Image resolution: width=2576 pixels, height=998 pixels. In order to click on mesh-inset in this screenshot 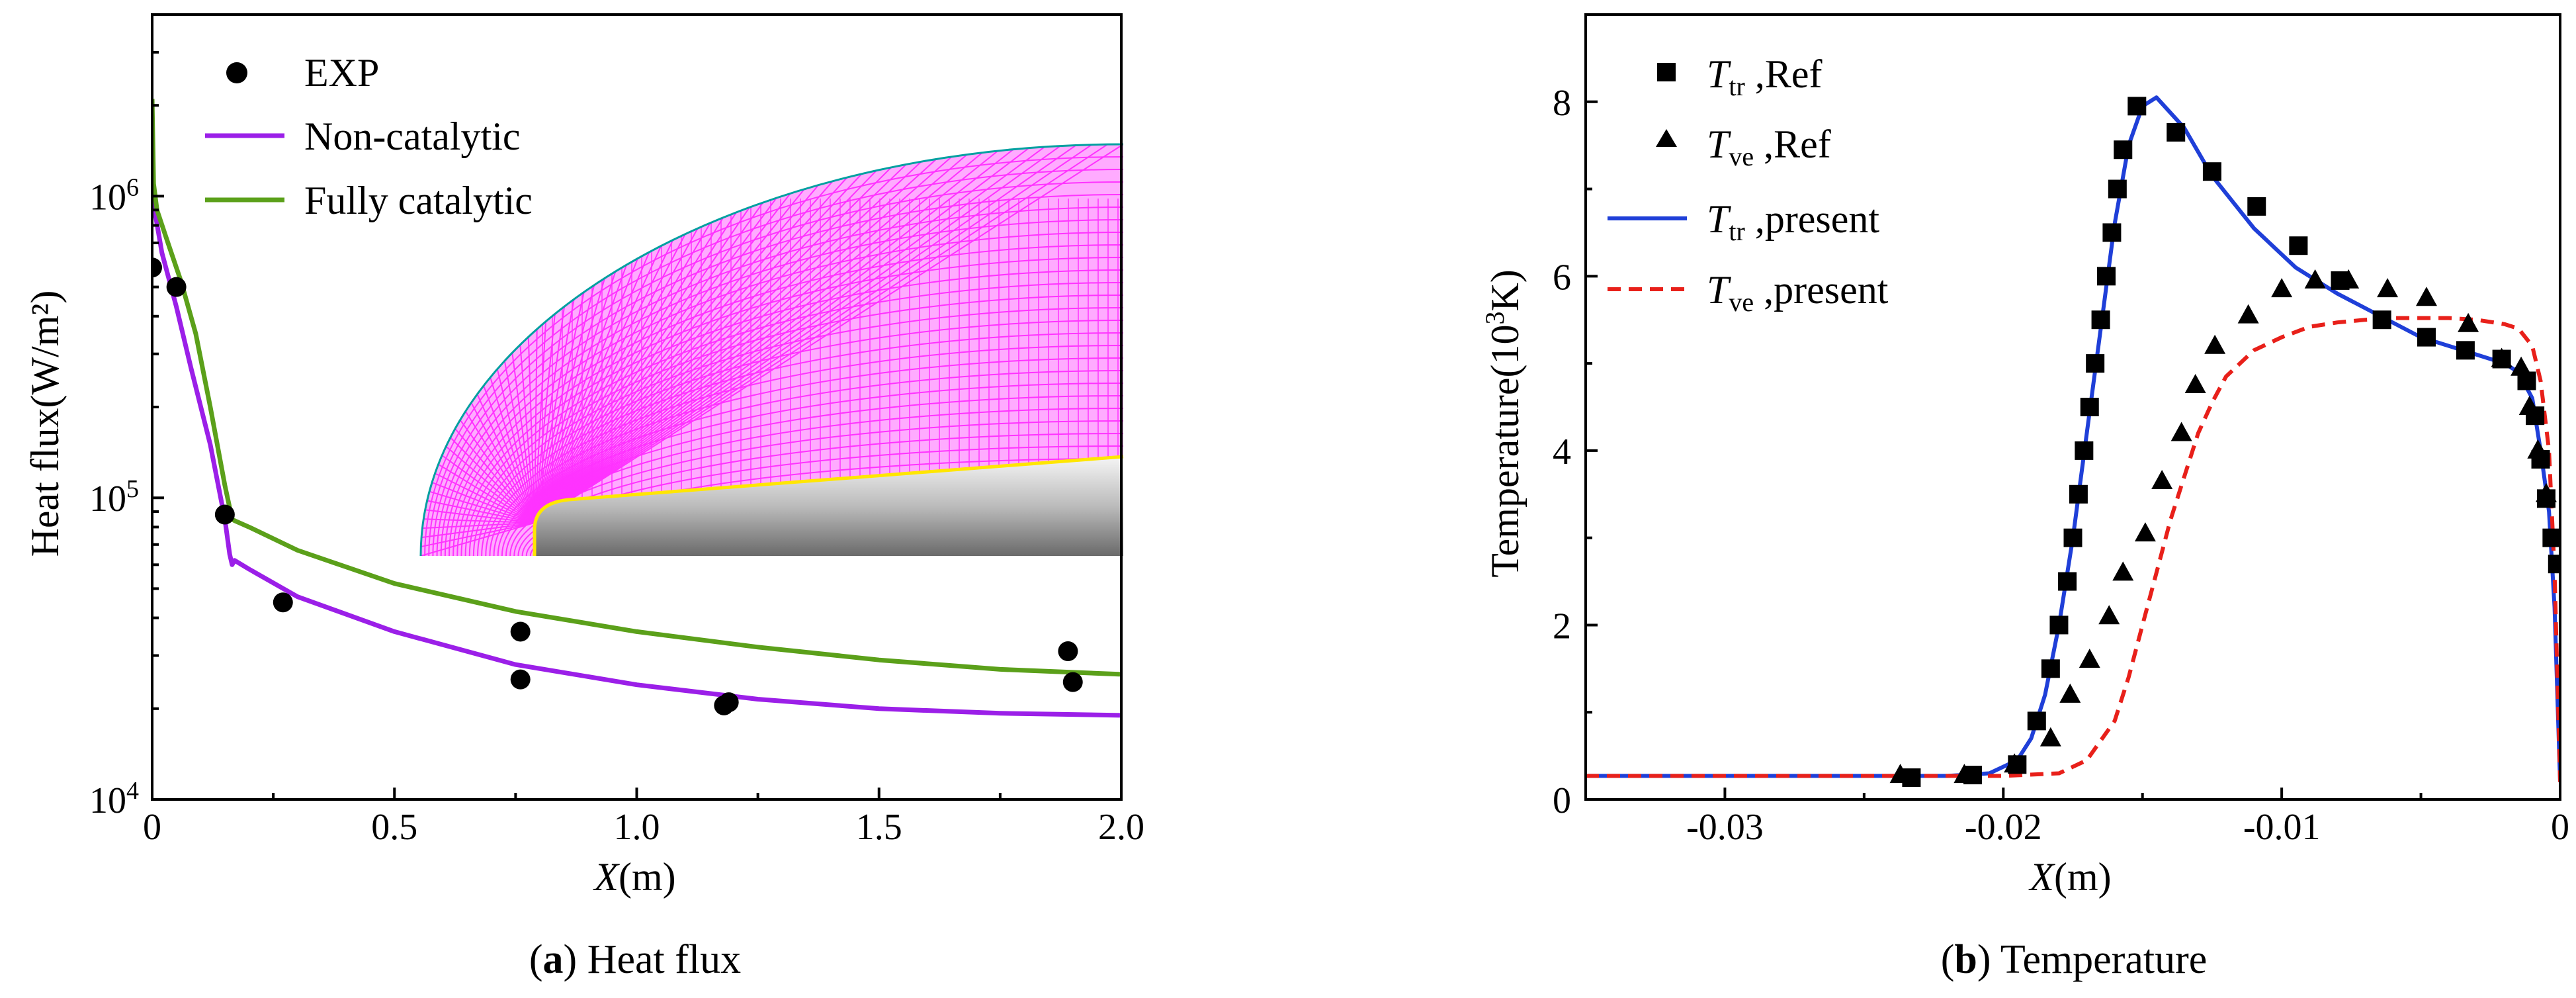, I will do `click(771, 350)`.